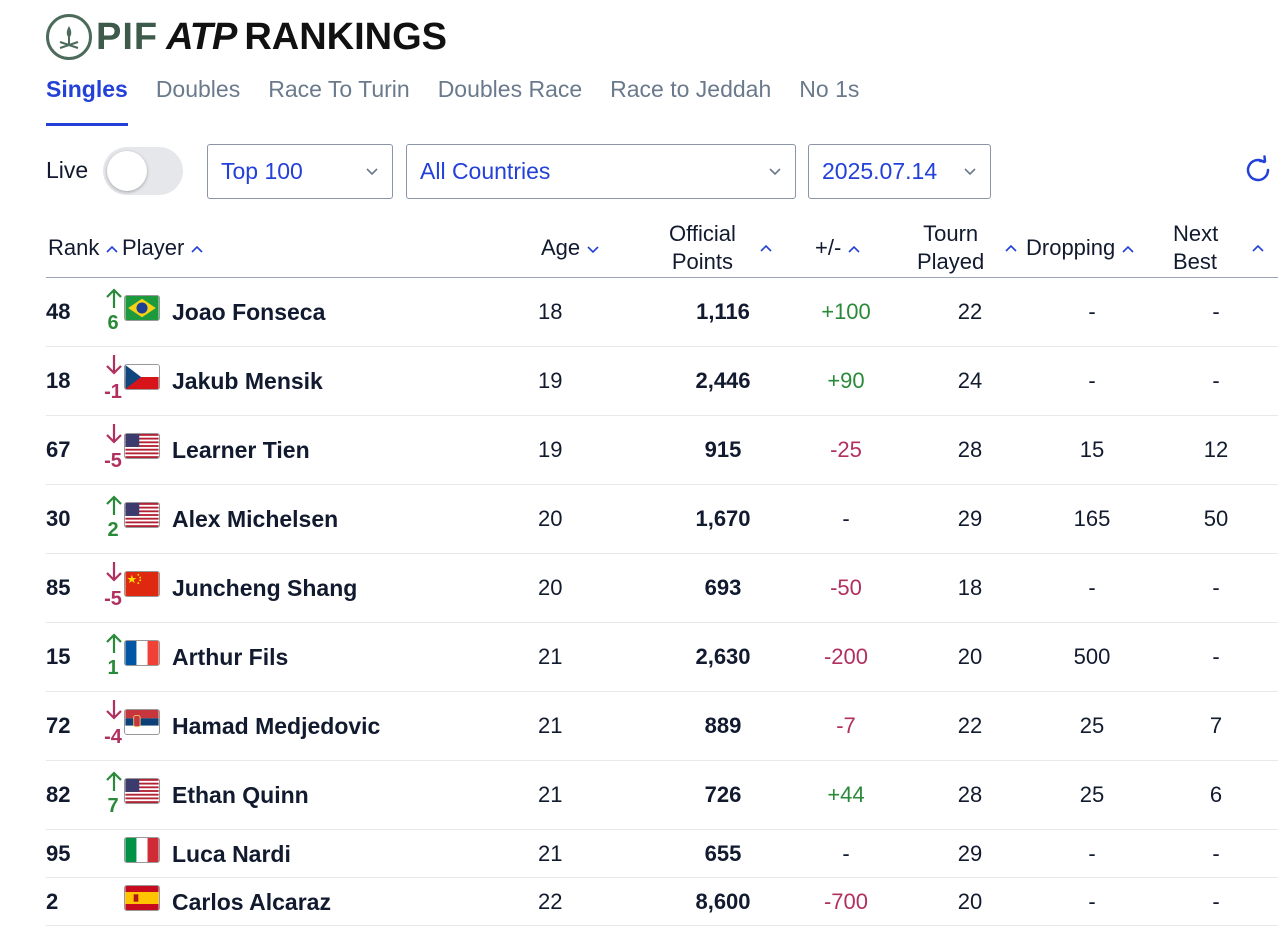 The height and width of the screenshot is (939, 1280). What do you see at coordinates (662, 312) in the screenshot?
I see `table-row: 48 6 Joao Fonseca 18 1,116 +100 22 - -` at bounding box center [662, 312].